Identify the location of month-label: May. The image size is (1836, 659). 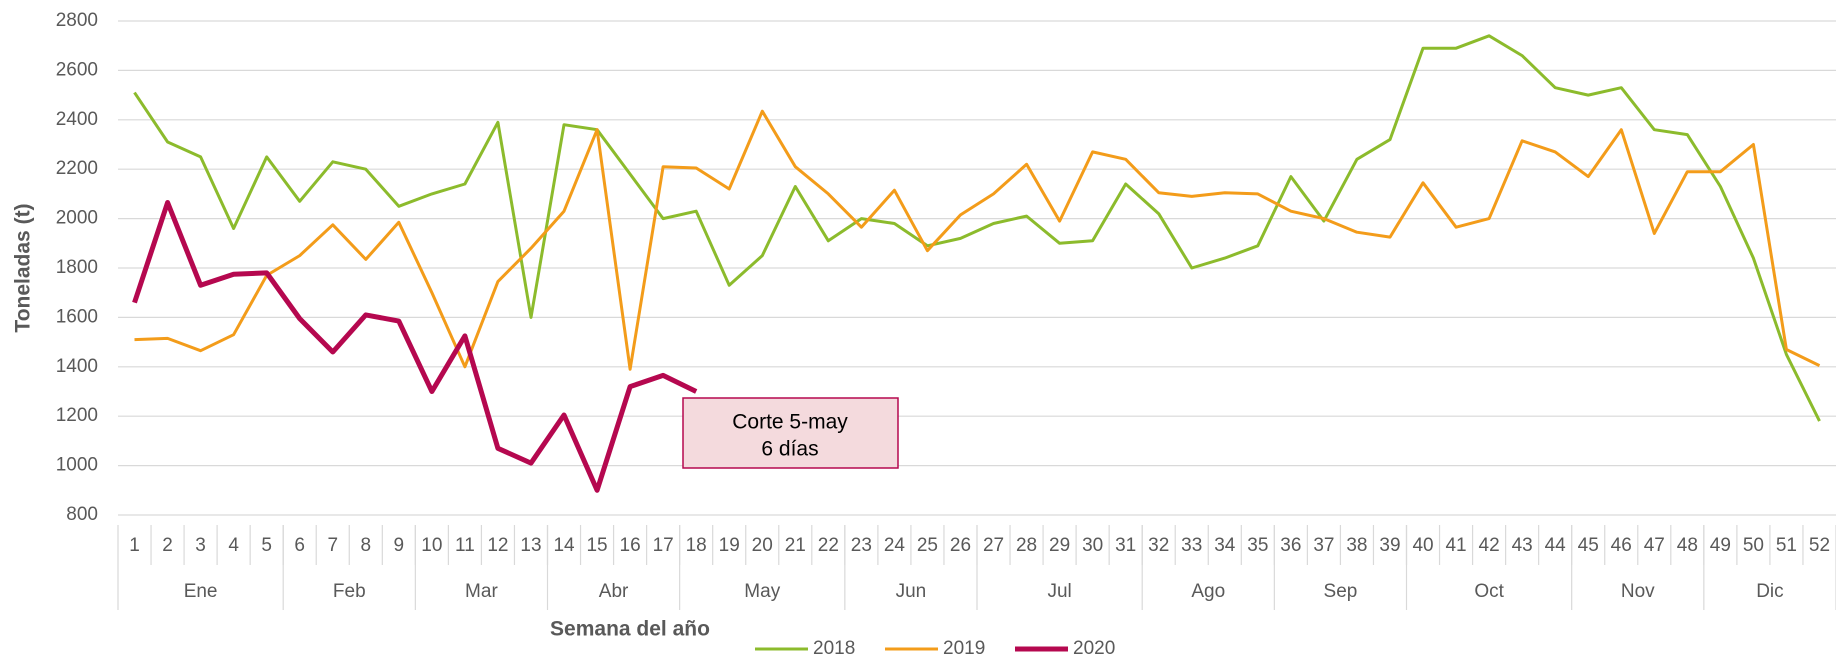
(762, 591).